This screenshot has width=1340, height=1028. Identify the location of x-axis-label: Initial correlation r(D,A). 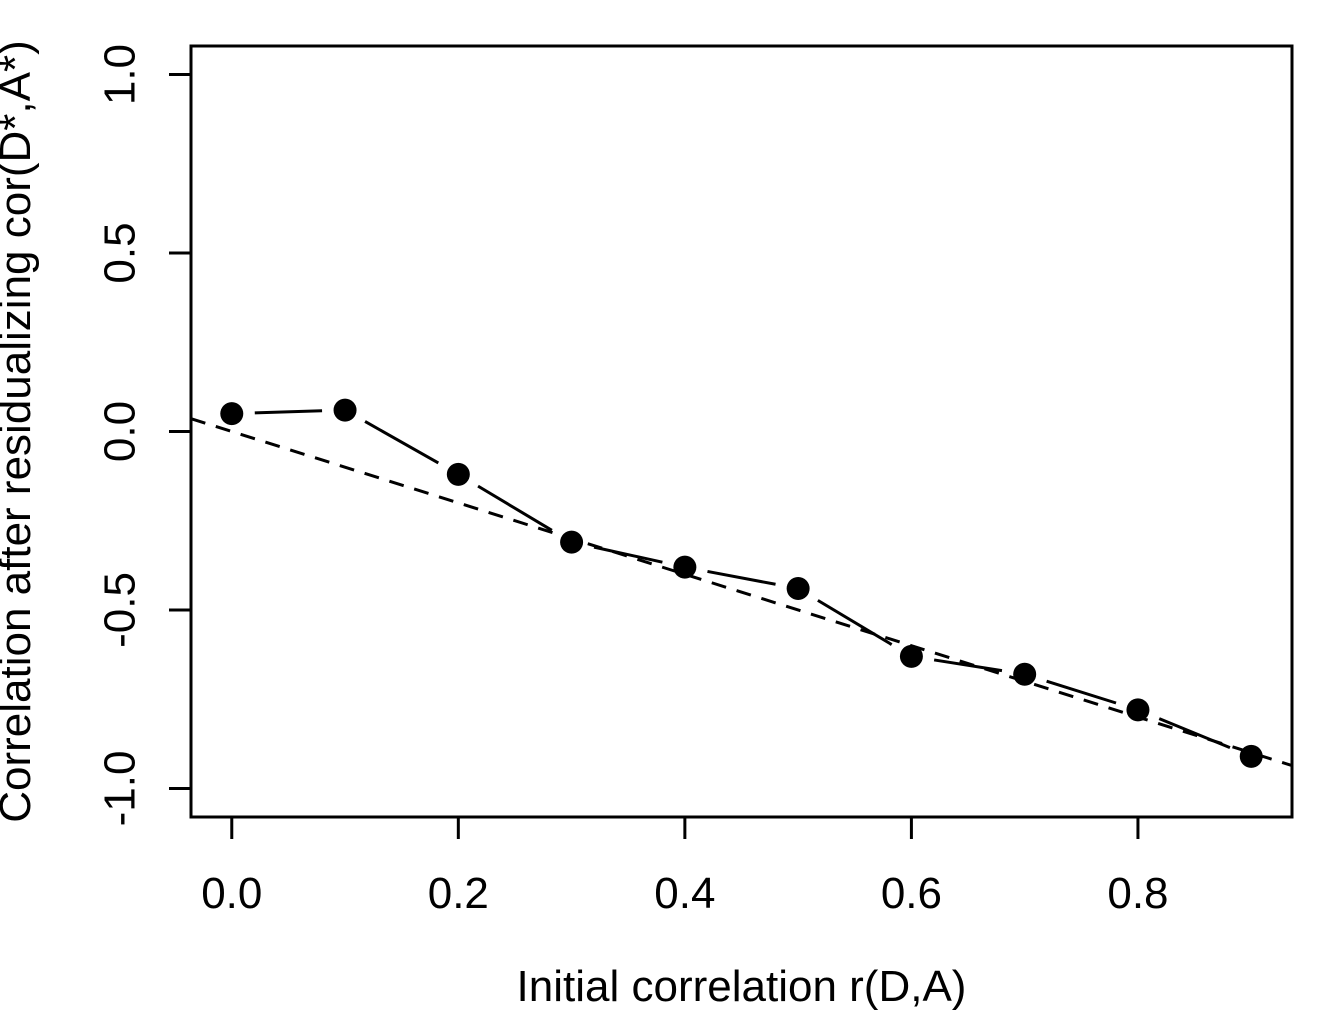
(742, 986).